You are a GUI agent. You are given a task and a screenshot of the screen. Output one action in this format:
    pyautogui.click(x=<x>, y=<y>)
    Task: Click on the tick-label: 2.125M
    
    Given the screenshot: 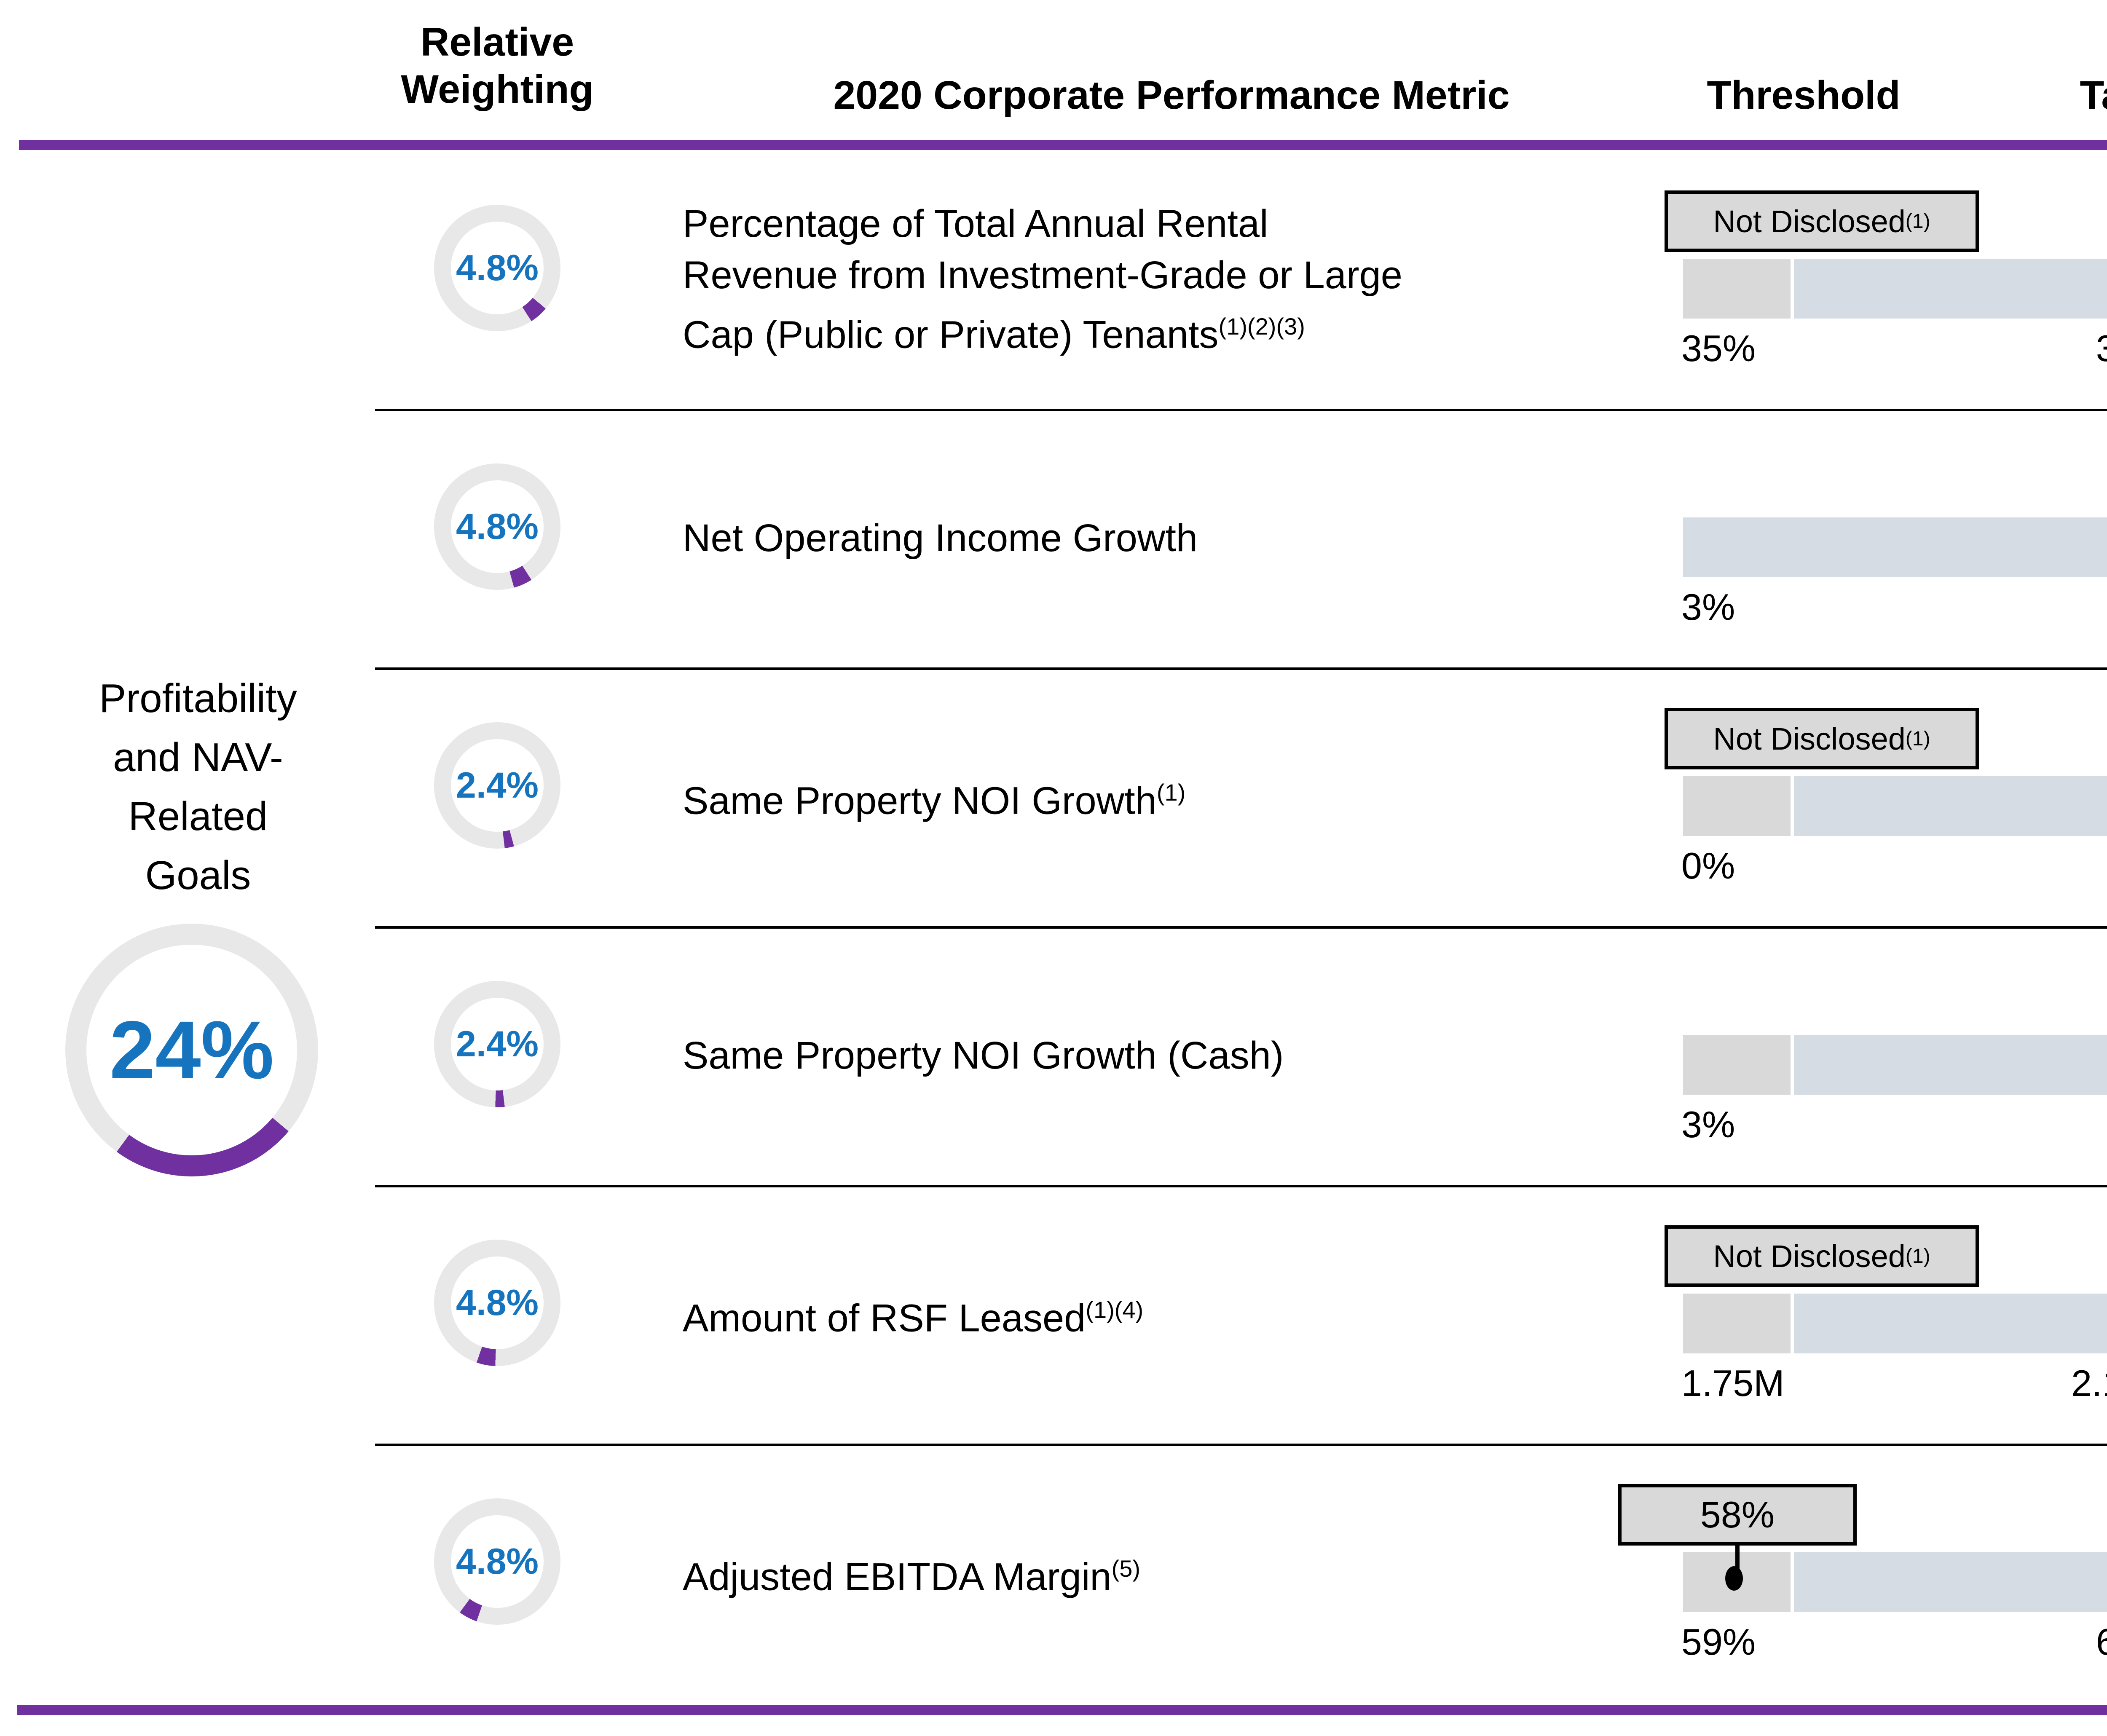 What is the action you would take?
    pyautogui.click(x=2089, y=1383)
    